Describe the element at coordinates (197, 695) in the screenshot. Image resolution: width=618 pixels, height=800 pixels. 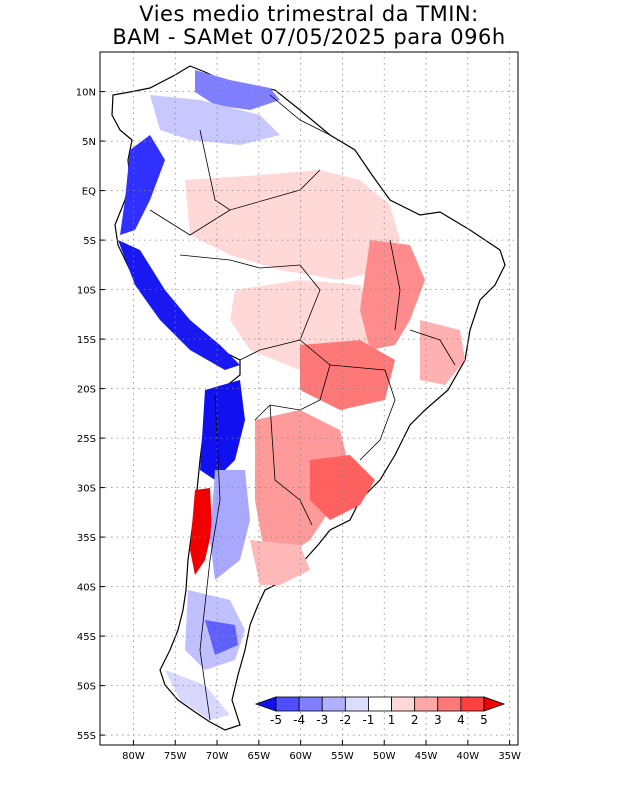
I see `bias-lightblue-tip` at that location.